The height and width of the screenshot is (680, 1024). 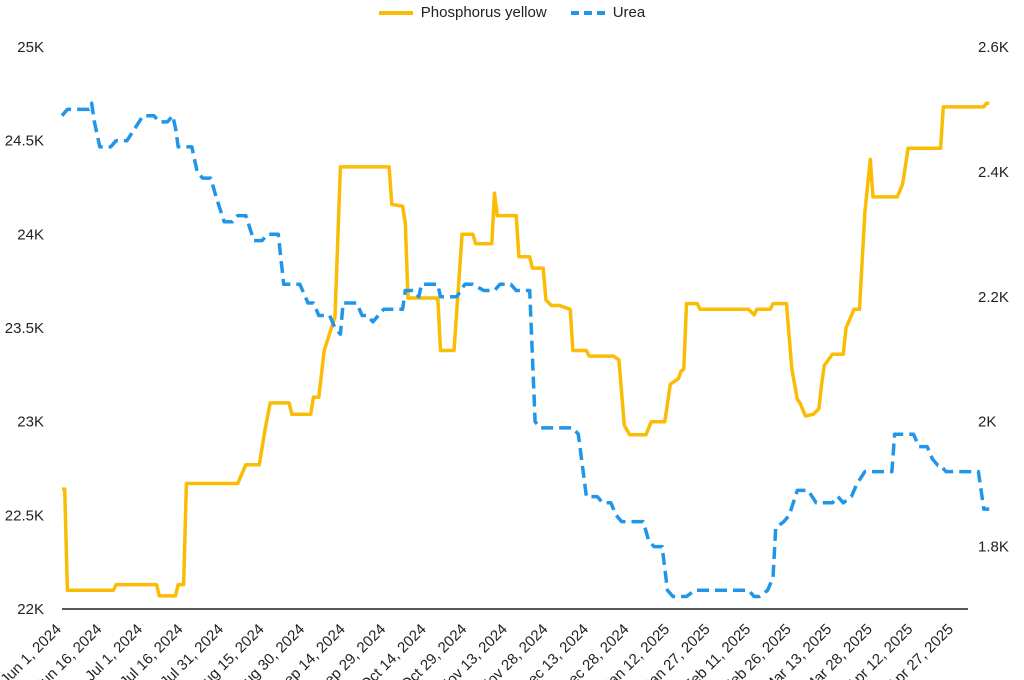 What do you see at coordinates (993, 172) in the screenshot?
I see `y-right-tick-label: 2.4K` at bounding box center [993, 172].